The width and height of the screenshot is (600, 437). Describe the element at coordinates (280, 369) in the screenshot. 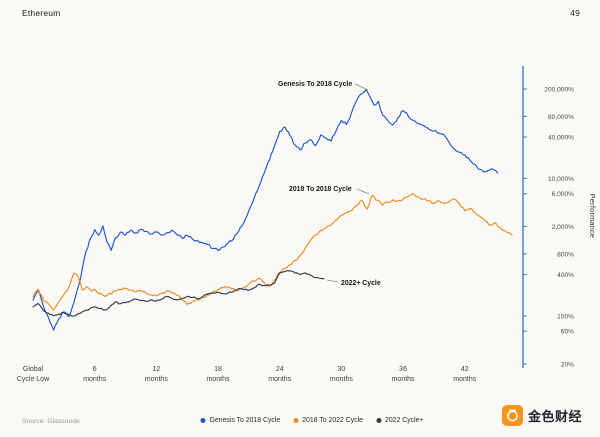

I see `x-tick-label: 24` at that location.